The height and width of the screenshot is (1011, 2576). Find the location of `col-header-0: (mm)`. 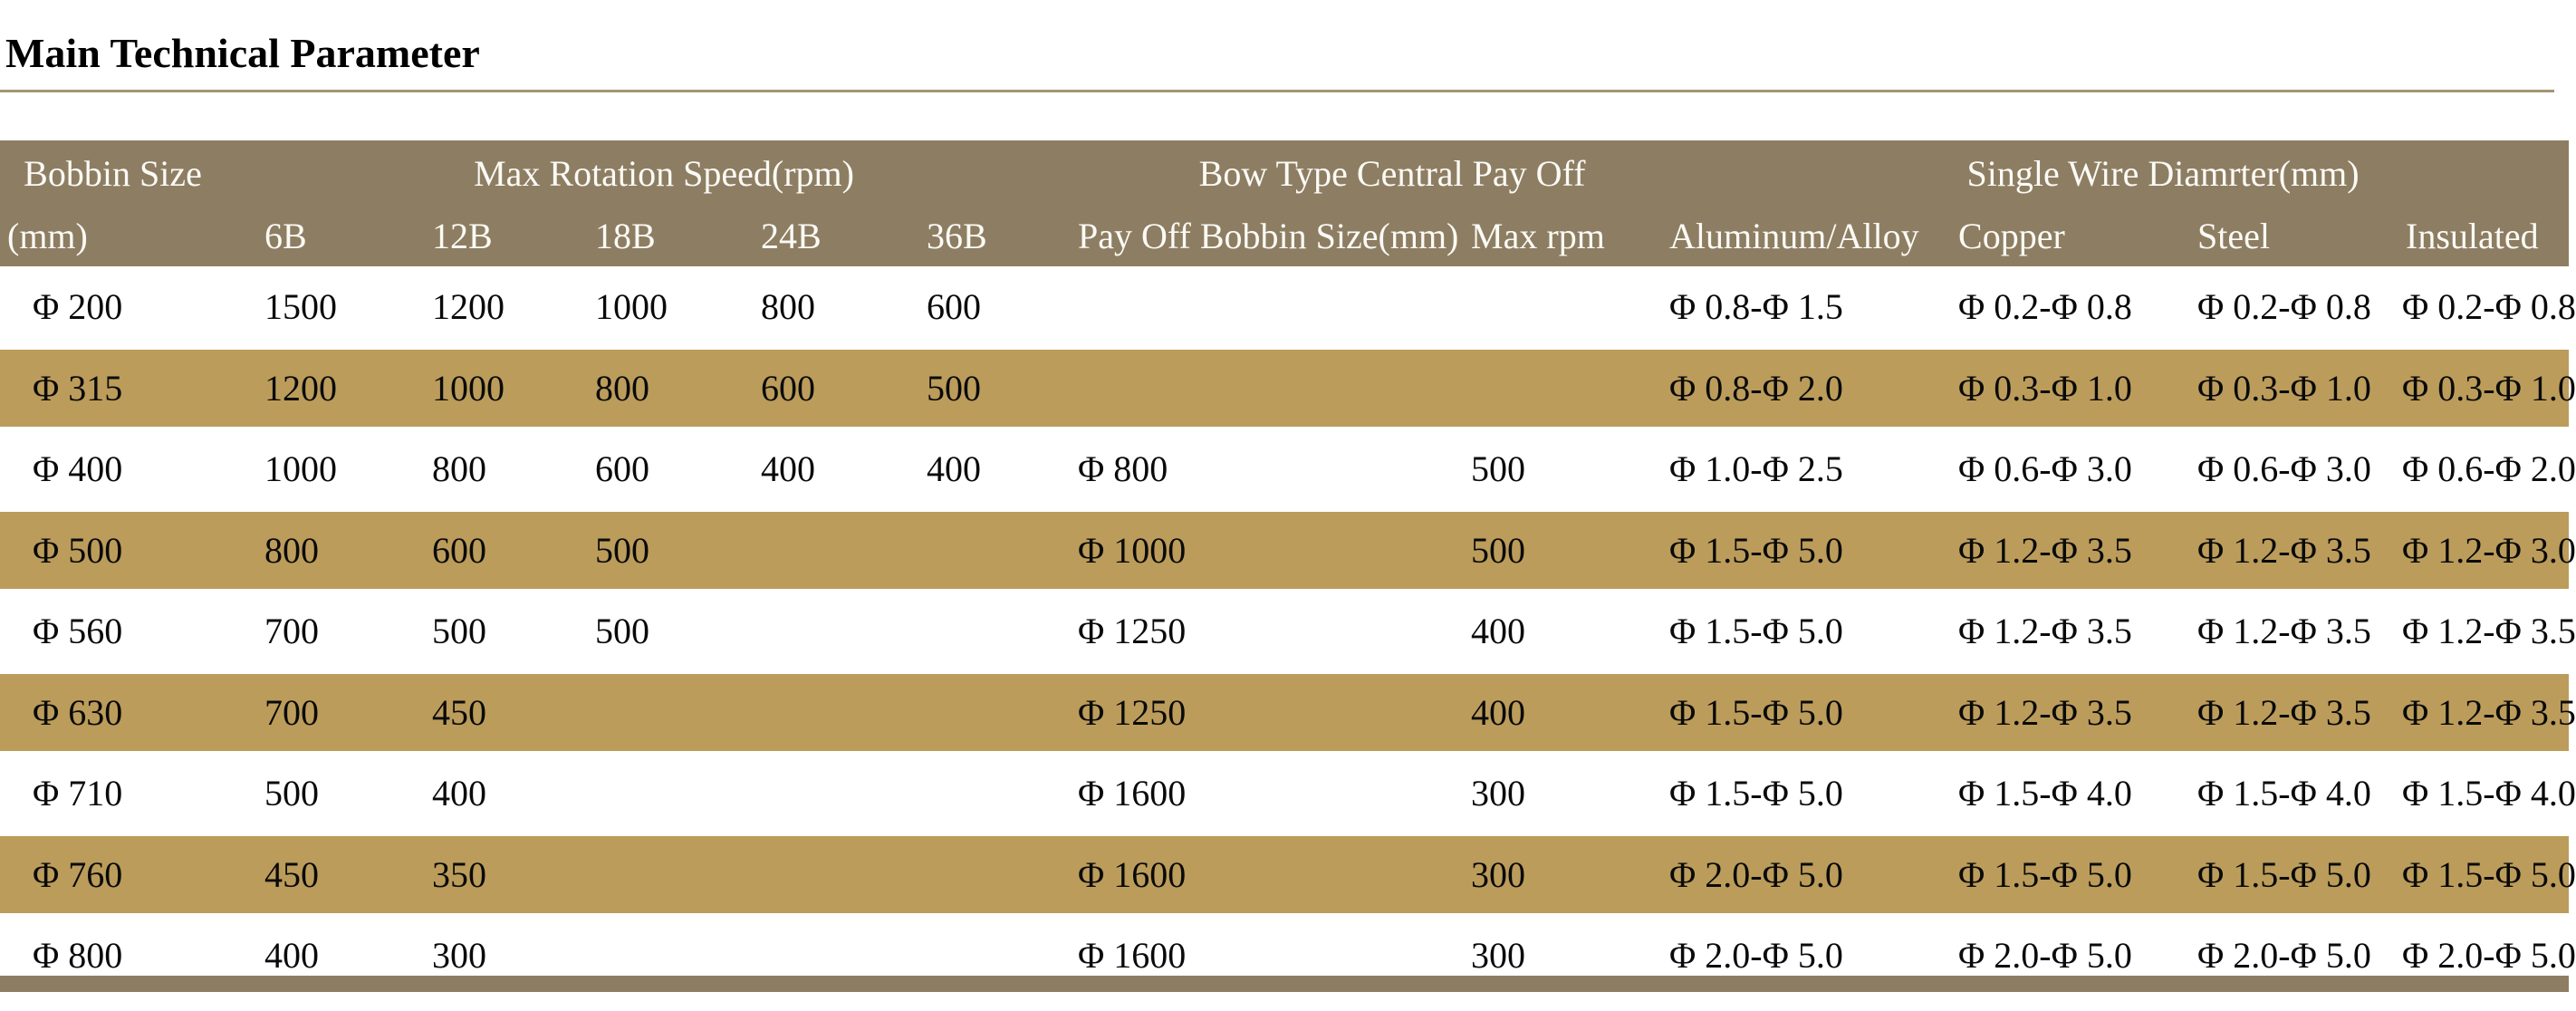

col-header-0: (mm) is located at coordinates (128, 236).